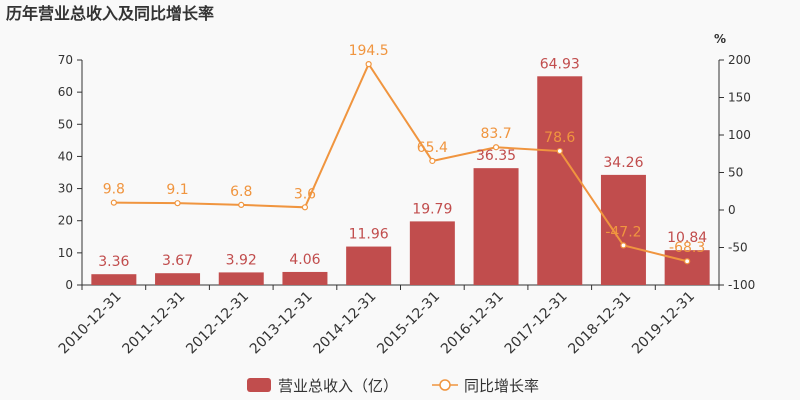 This screenshot has height=400, width=800. I want to click on x-tick-label: 2010-12-31, so click(90, 323).